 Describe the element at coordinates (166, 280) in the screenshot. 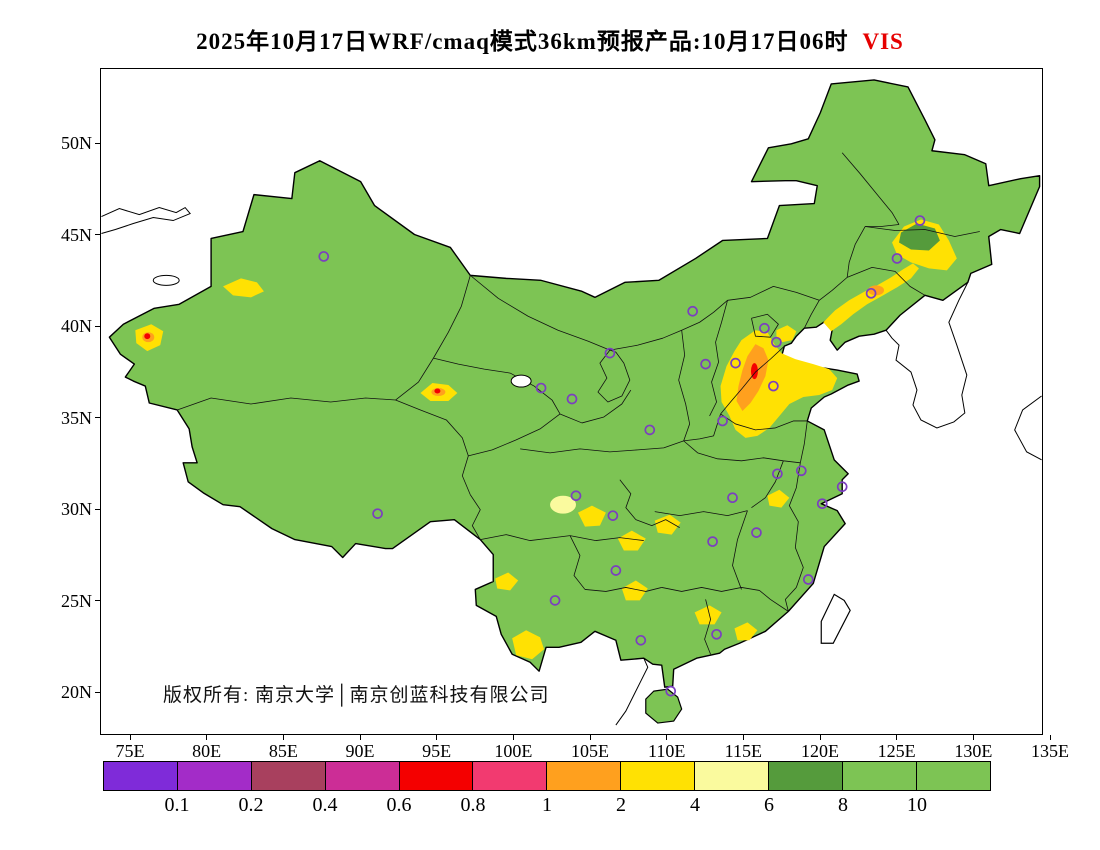

I see `lake-issykkul-outline` at that location.